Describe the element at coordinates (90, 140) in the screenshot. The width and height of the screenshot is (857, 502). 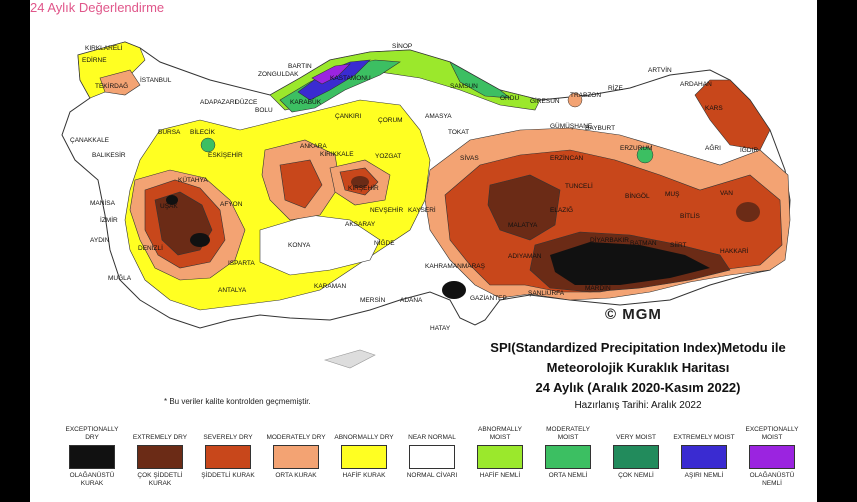
I see `city-label-canakkale: ÇANAKKALE` at that location.